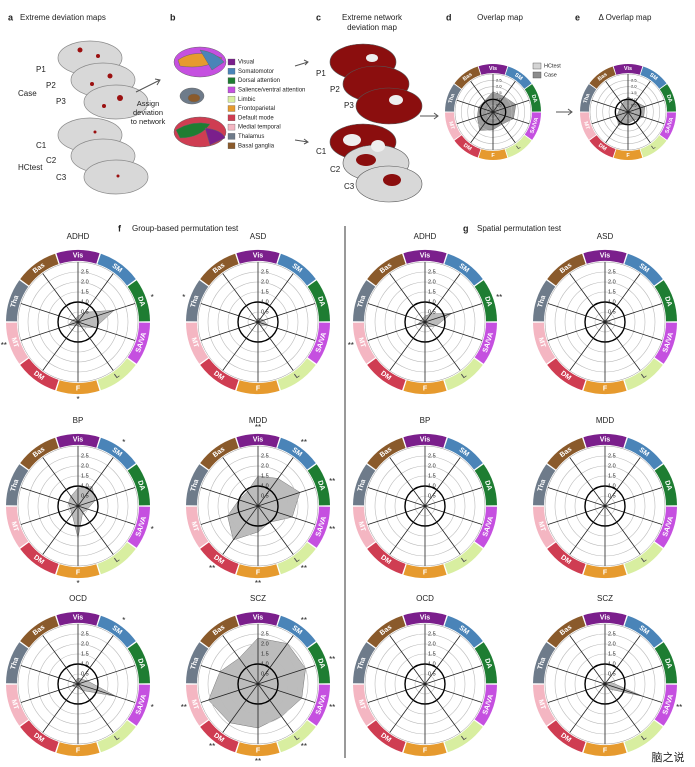  I want to click on control-label: C3, so click(349, 186).